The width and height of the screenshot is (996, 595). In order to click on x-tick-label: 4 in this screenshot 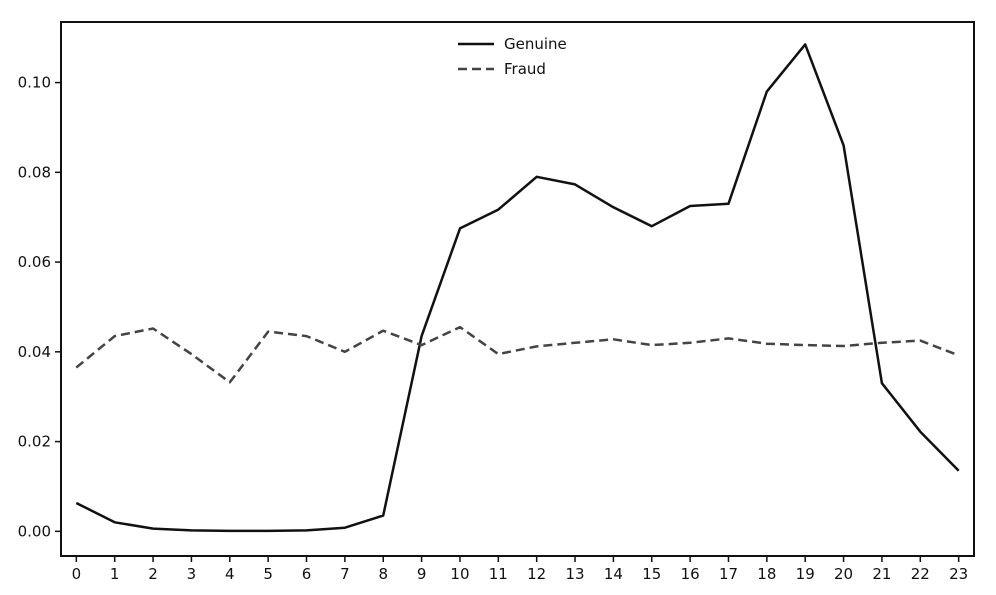, I will do `click(230, 574)`.